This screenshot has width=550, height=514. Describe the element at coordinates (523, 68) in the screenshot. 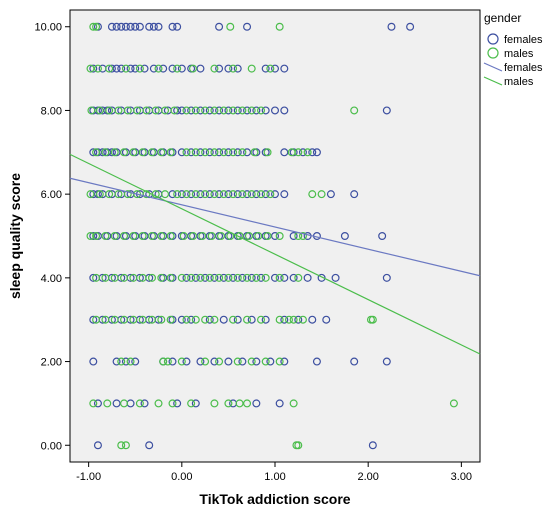

I see `legend-label: females` at that location.